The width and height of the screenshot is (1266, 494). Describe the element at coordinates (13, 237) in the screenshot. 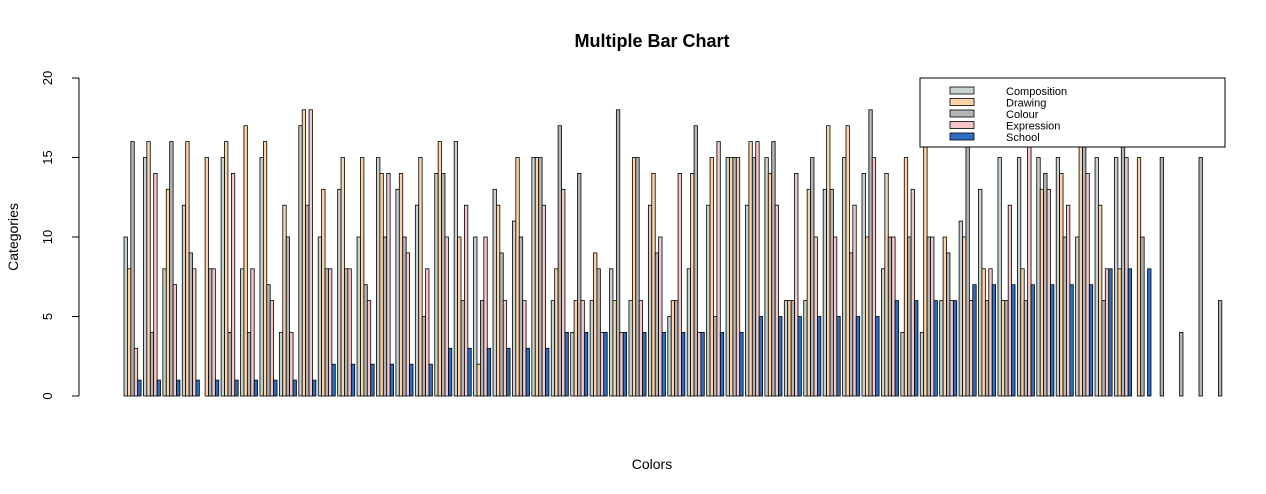

I see `y-axis-label: Categories` at that location.